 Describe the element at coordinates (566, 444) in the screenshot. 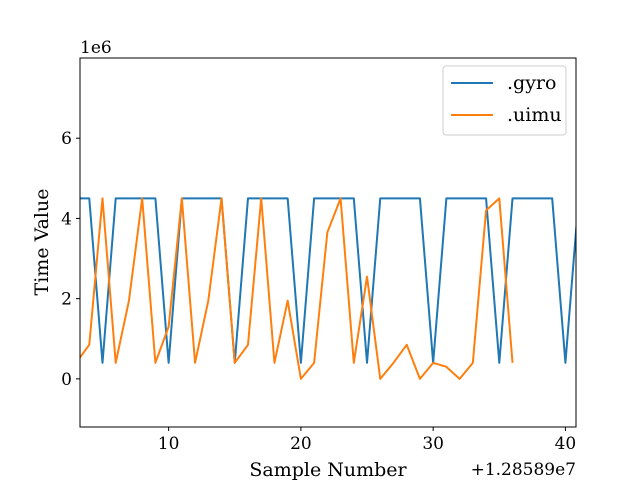

I see `x-tick-label: 40` at that location.